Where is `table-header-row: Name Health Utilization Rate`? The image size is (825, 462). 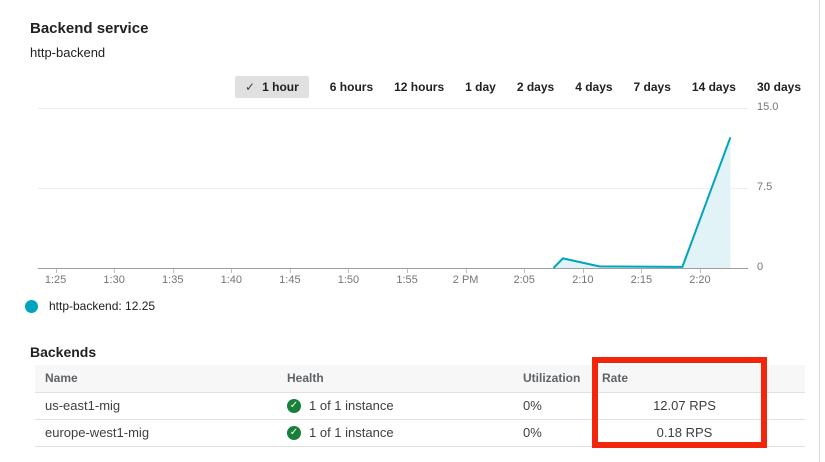
table-header-row: Name Health Utilization Rate is located at coordinates (420, 378).